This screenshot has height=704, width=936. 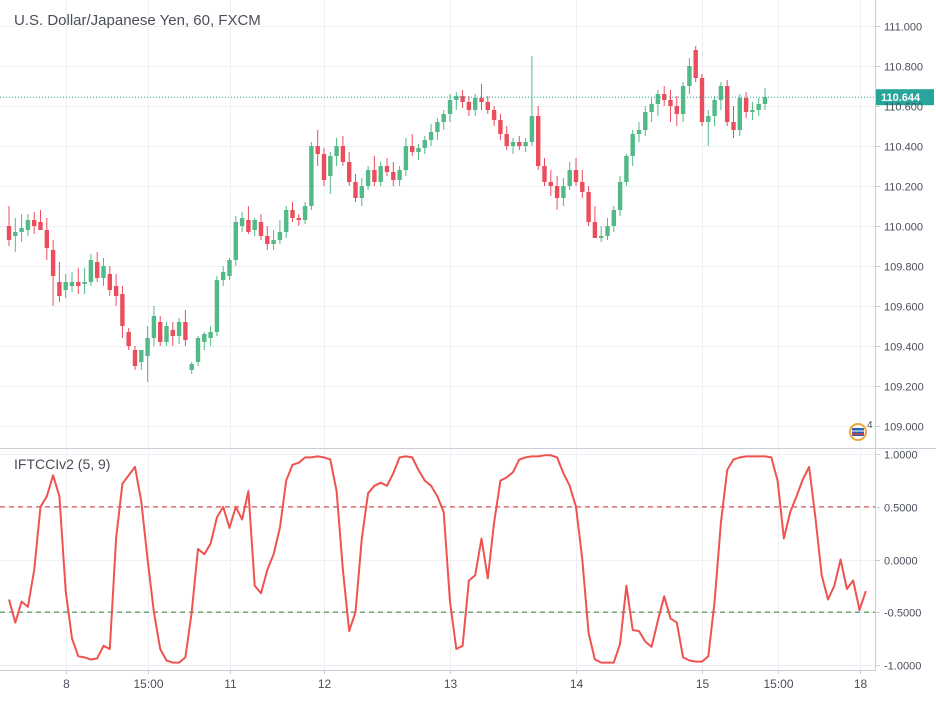 I want to click on time-tick-label: 13, so click(x=451, y=684).